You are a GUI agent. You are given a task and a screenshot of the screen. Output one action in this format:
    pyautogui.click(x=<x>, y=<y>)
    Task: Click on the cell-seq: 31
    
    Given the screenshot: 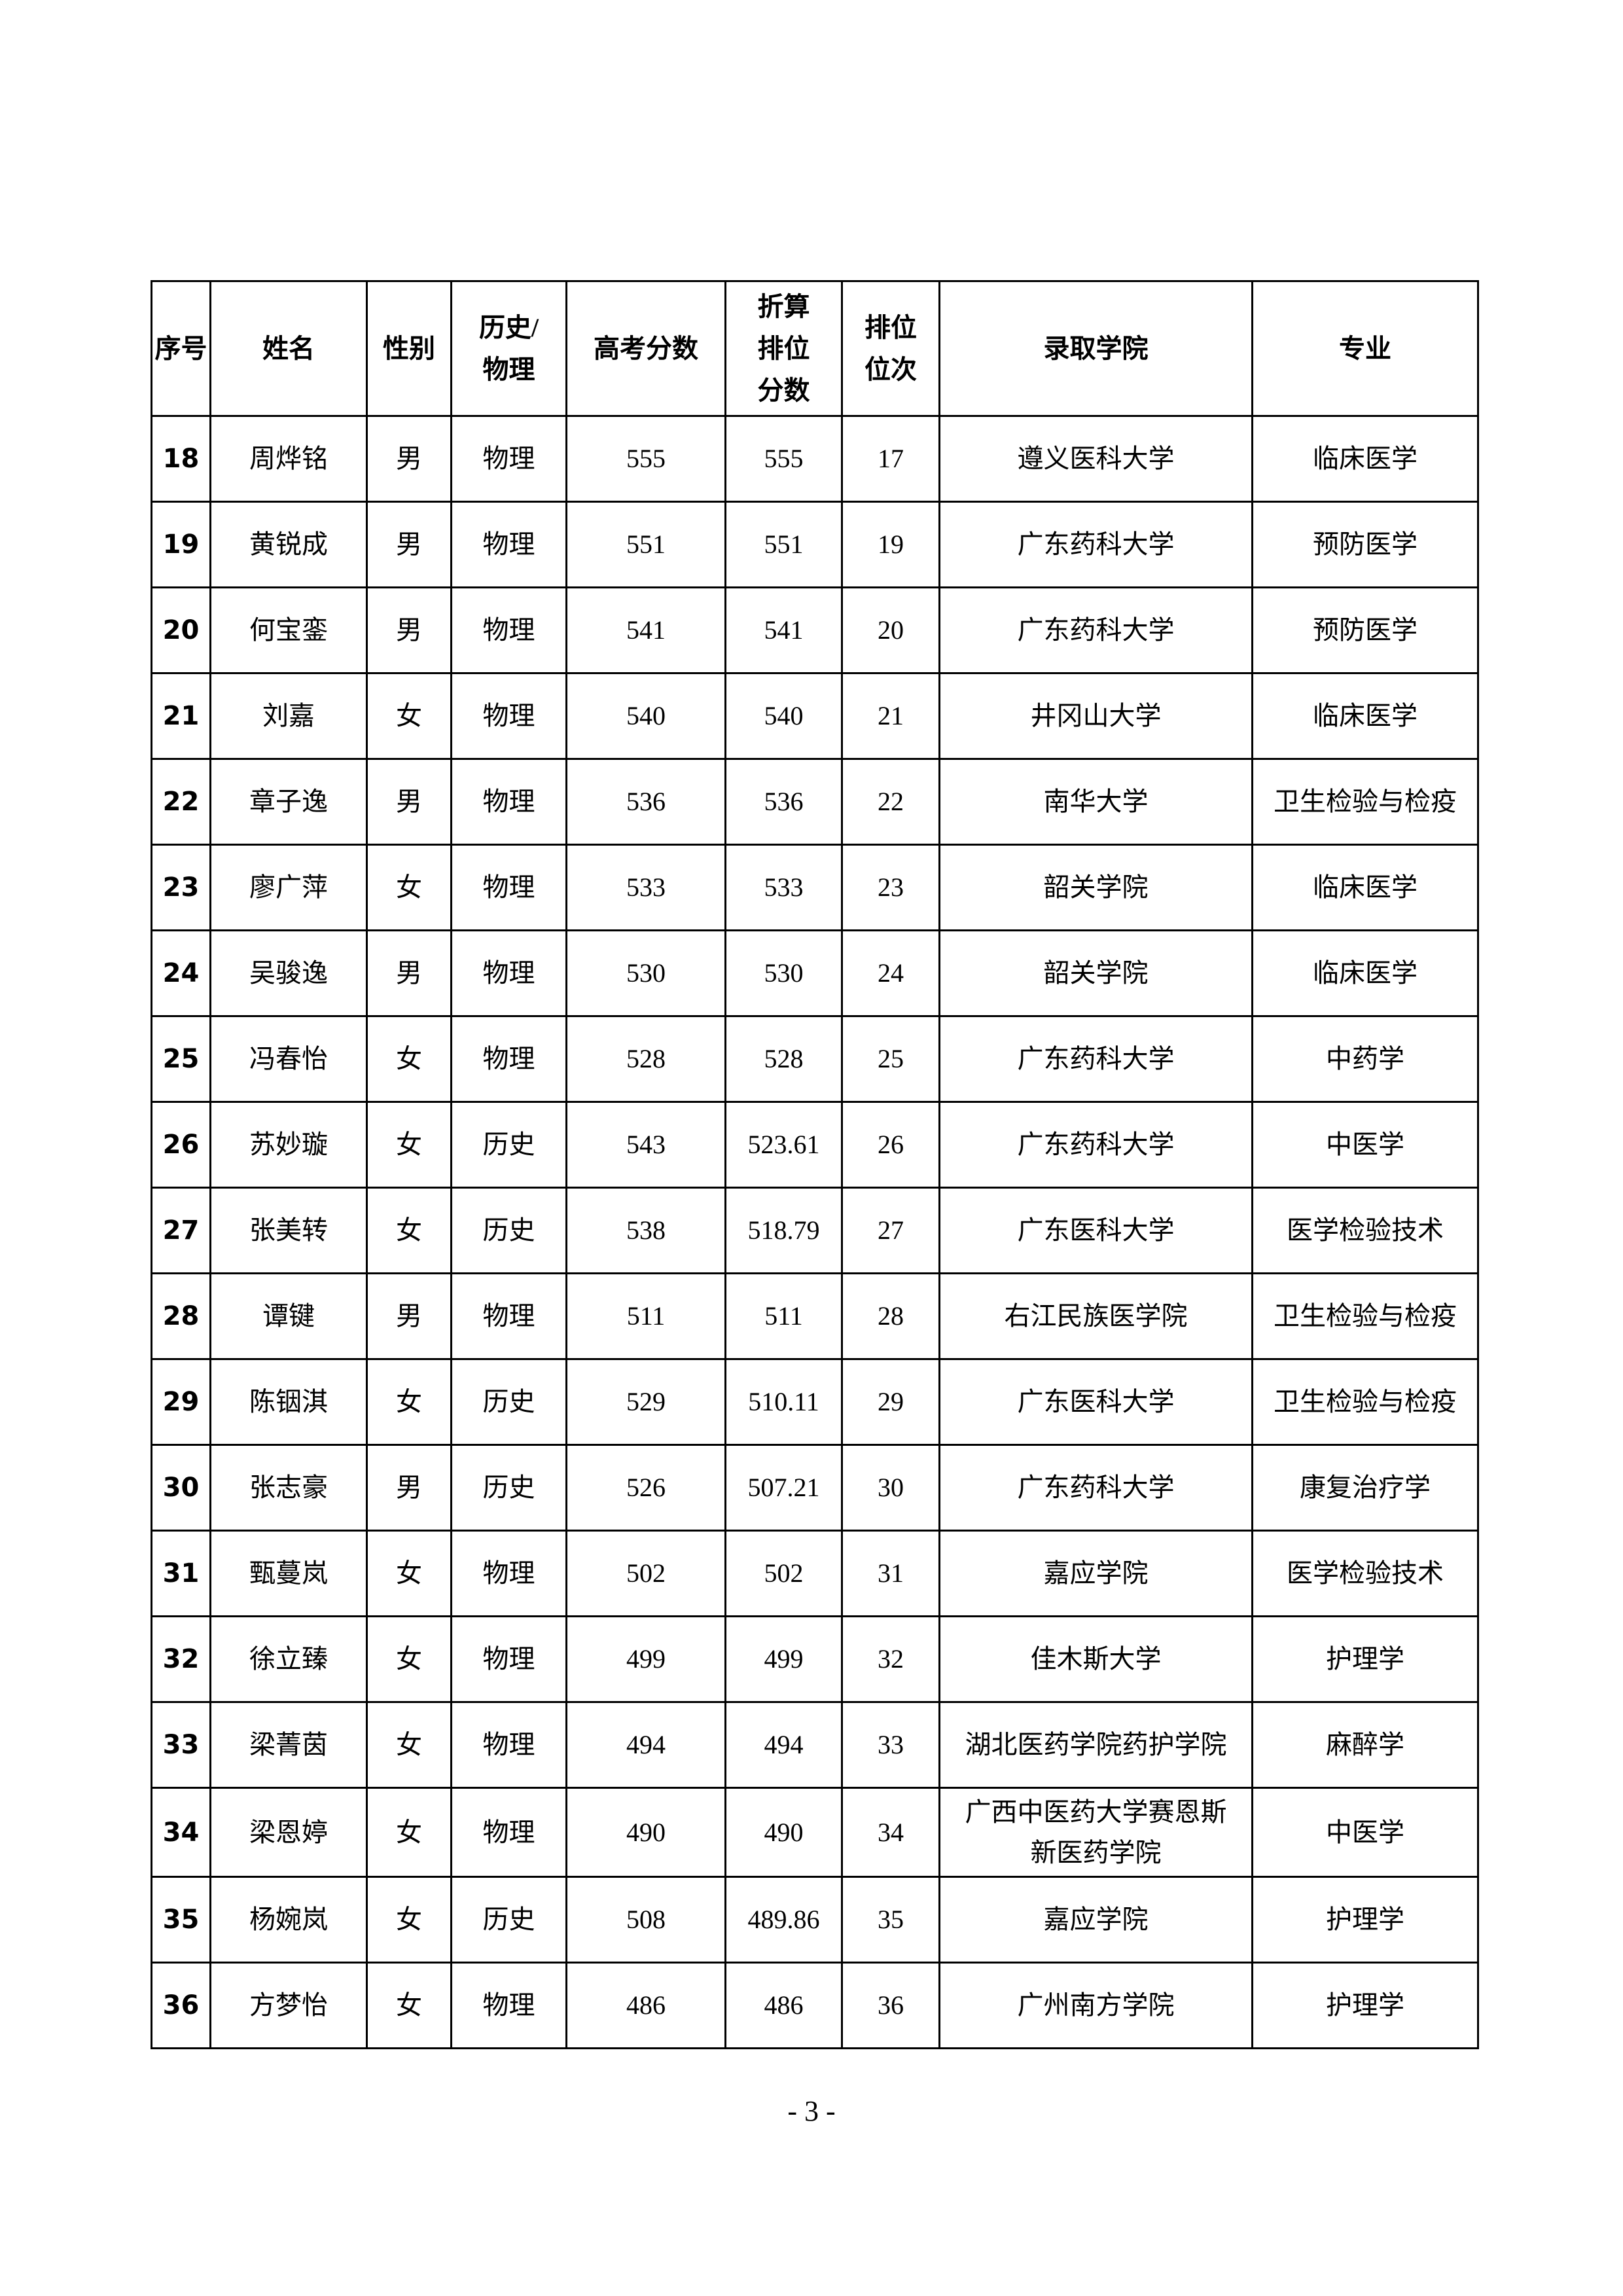 What is the action you would take?
    pyautogui.click(x=181, y=1573)
    